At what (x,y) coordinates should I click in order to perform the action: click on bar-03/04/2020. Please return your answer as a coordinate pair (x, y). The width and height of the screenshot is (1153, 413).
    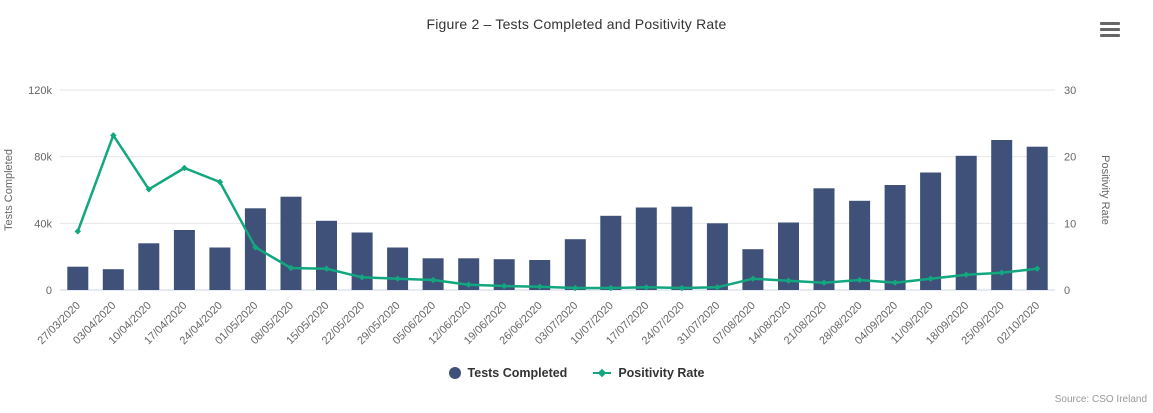
    Looking at the image, I should click on (113, 279).